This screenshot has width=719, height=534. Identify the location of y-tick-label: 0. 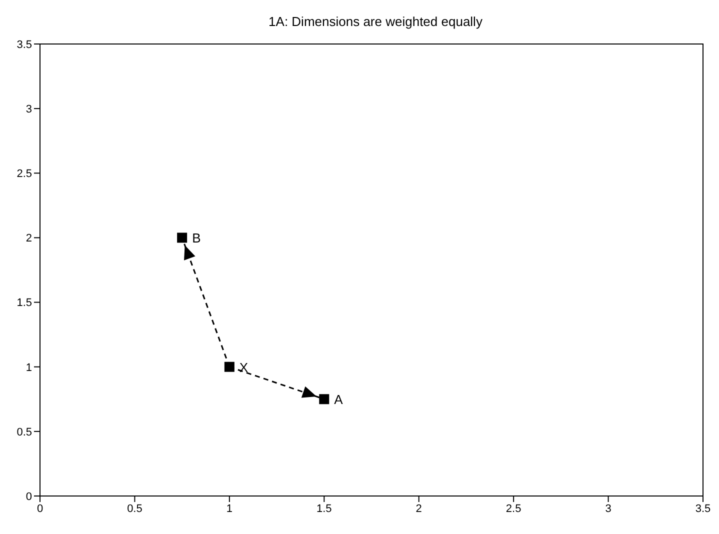
(29, 496).